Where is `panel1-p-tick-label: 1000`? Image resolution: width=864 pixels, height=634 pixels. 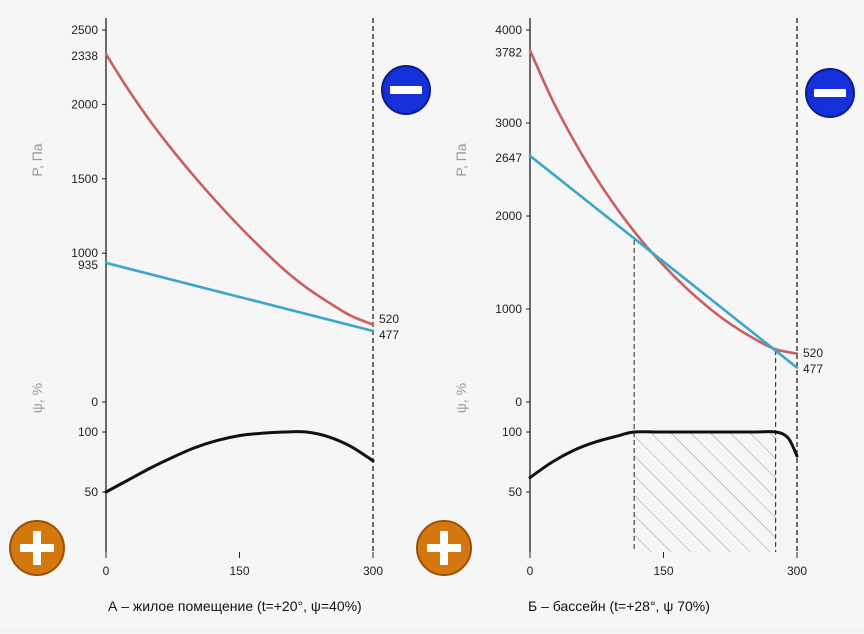
panel1-p-tick-label: 1000 is located at coordinates (508, 309).